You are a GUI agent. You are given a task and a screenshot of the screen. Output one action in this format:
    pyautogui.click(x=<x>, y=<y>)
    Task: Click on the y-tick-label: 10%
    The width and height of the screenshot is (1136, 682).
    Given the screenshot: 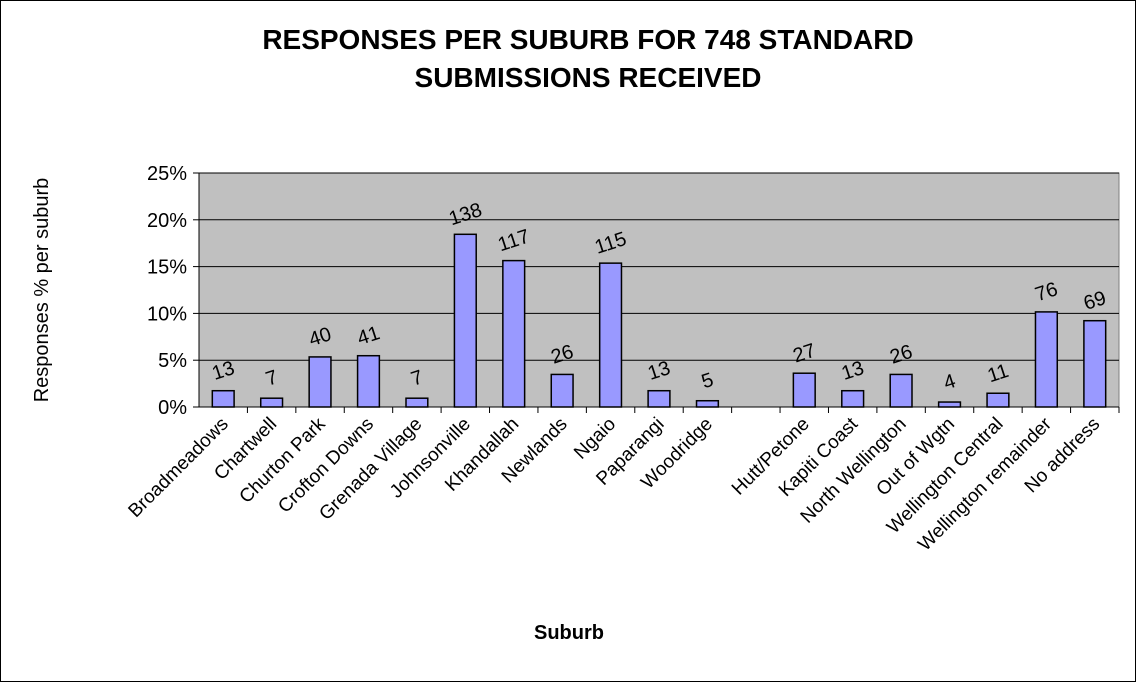 What is the action you would take?
    pyautogui.click(x=167, y=314)
    